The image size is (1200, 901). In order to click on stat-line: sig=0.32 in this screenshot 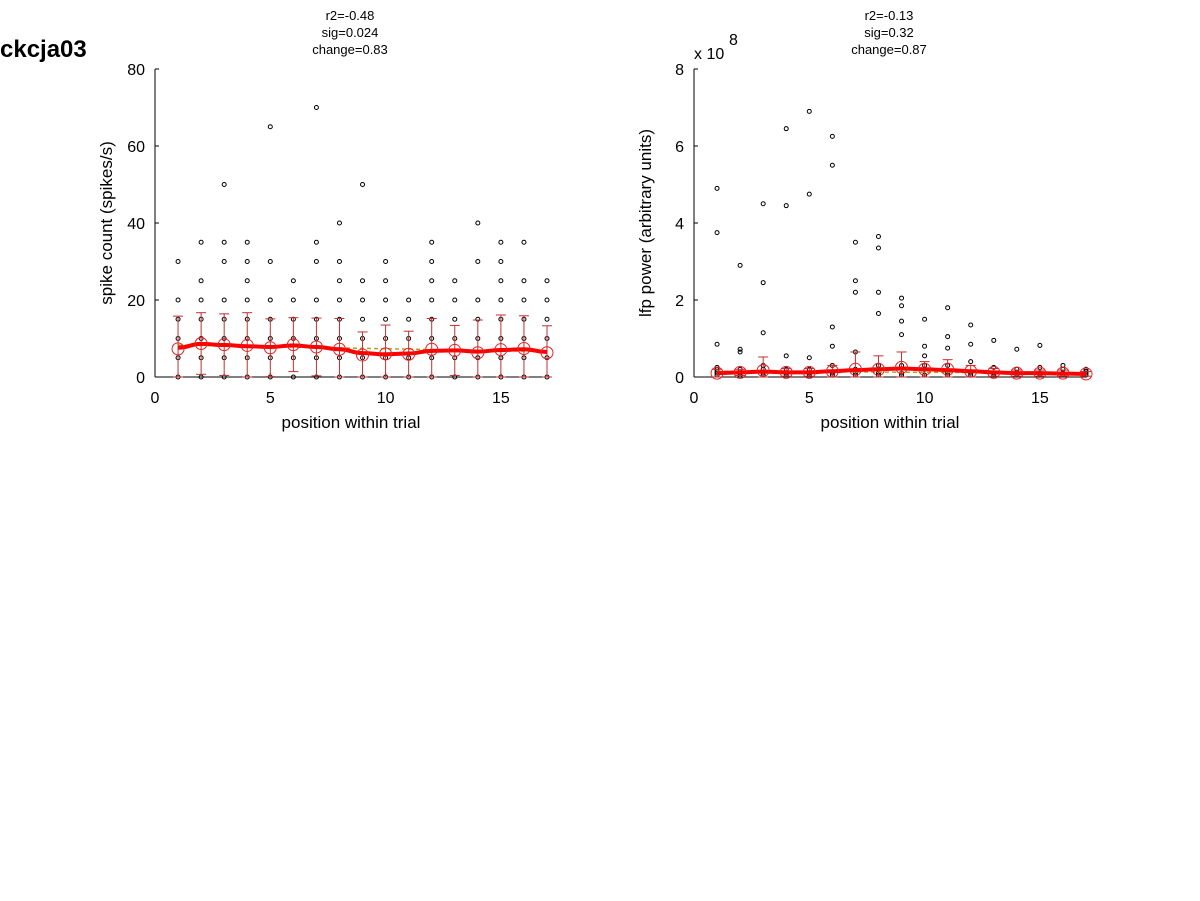, I will do `click(889, 32)`.